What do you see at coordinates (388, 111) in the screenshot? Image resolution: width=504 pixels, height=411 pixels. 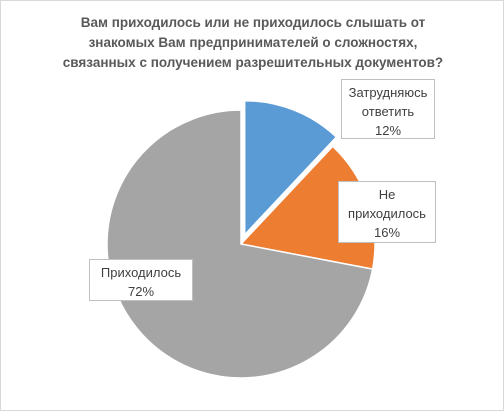 I see `data-label-uncertain-line-2: ответить` at bounding box center [388, 111].